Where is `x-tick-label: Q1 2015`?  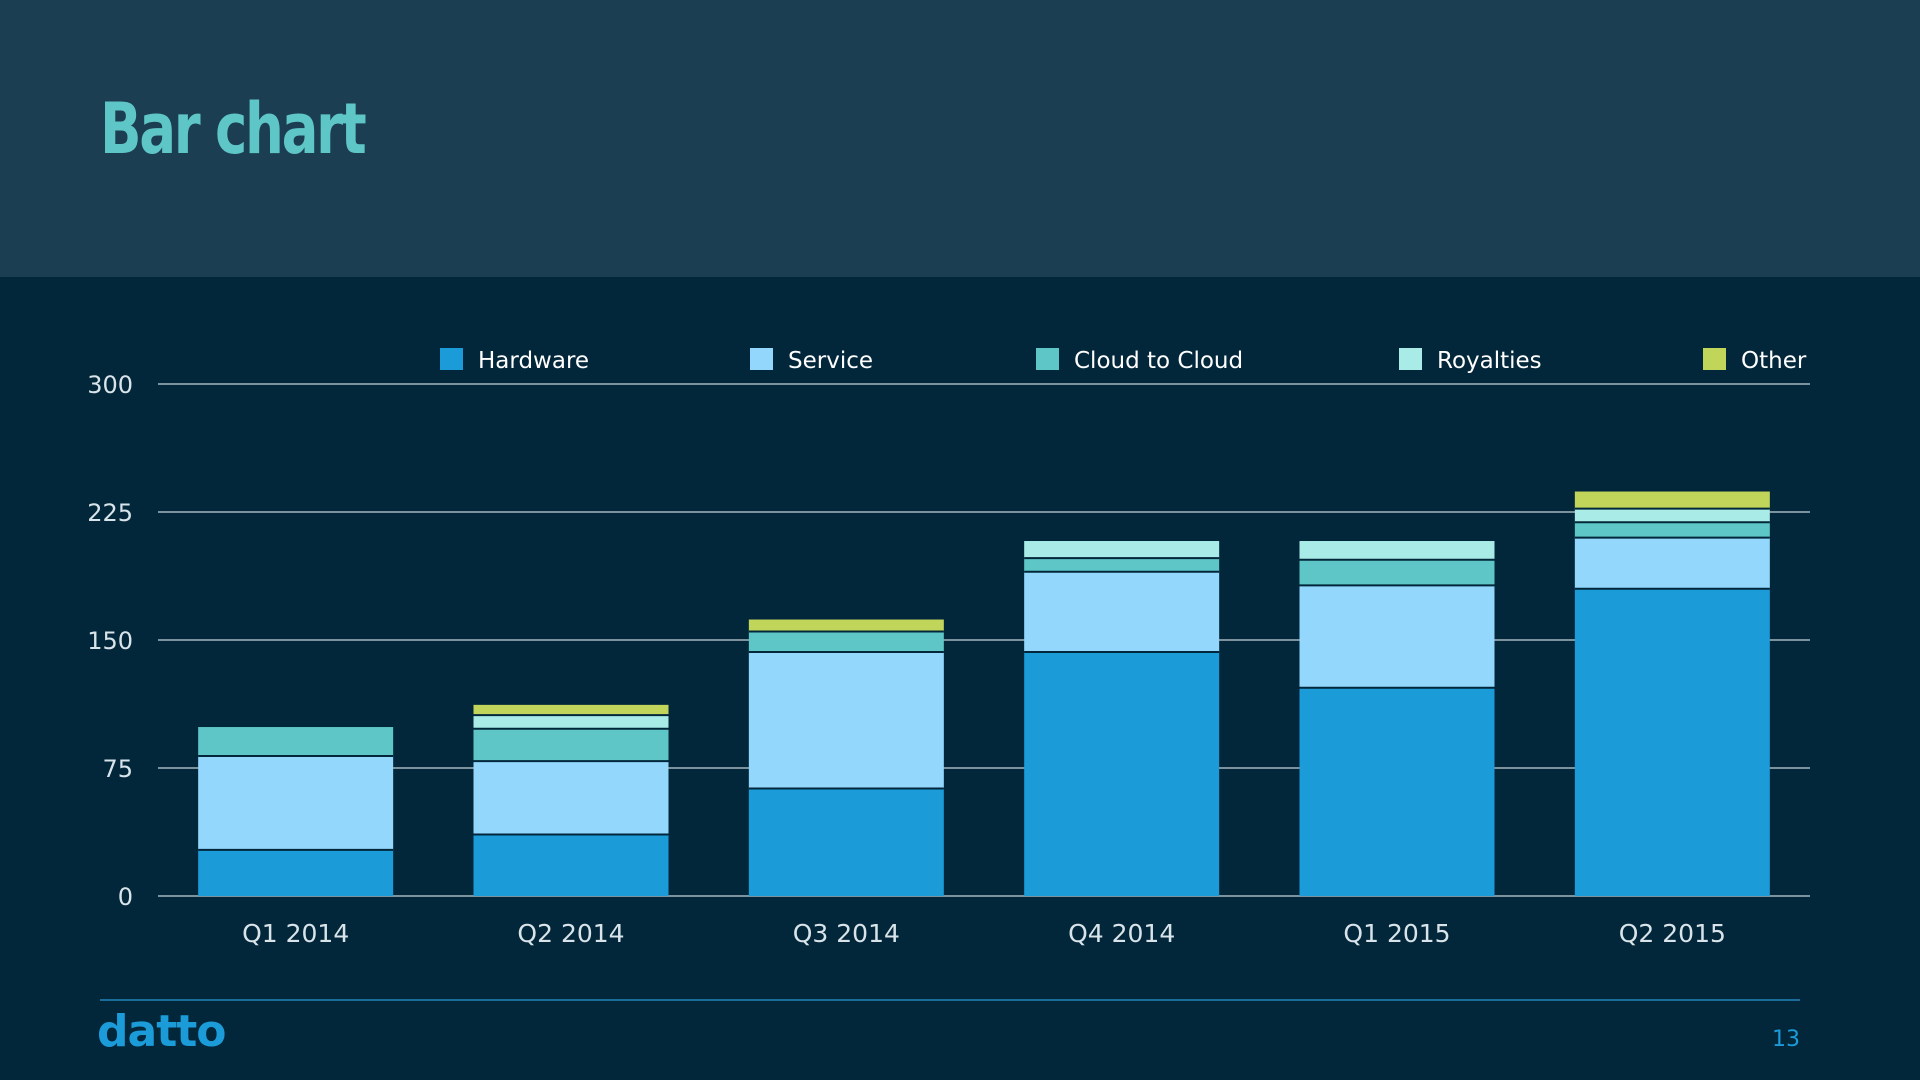 x-tick-label: Q1 2015 is located at coordinates (1396, 933).